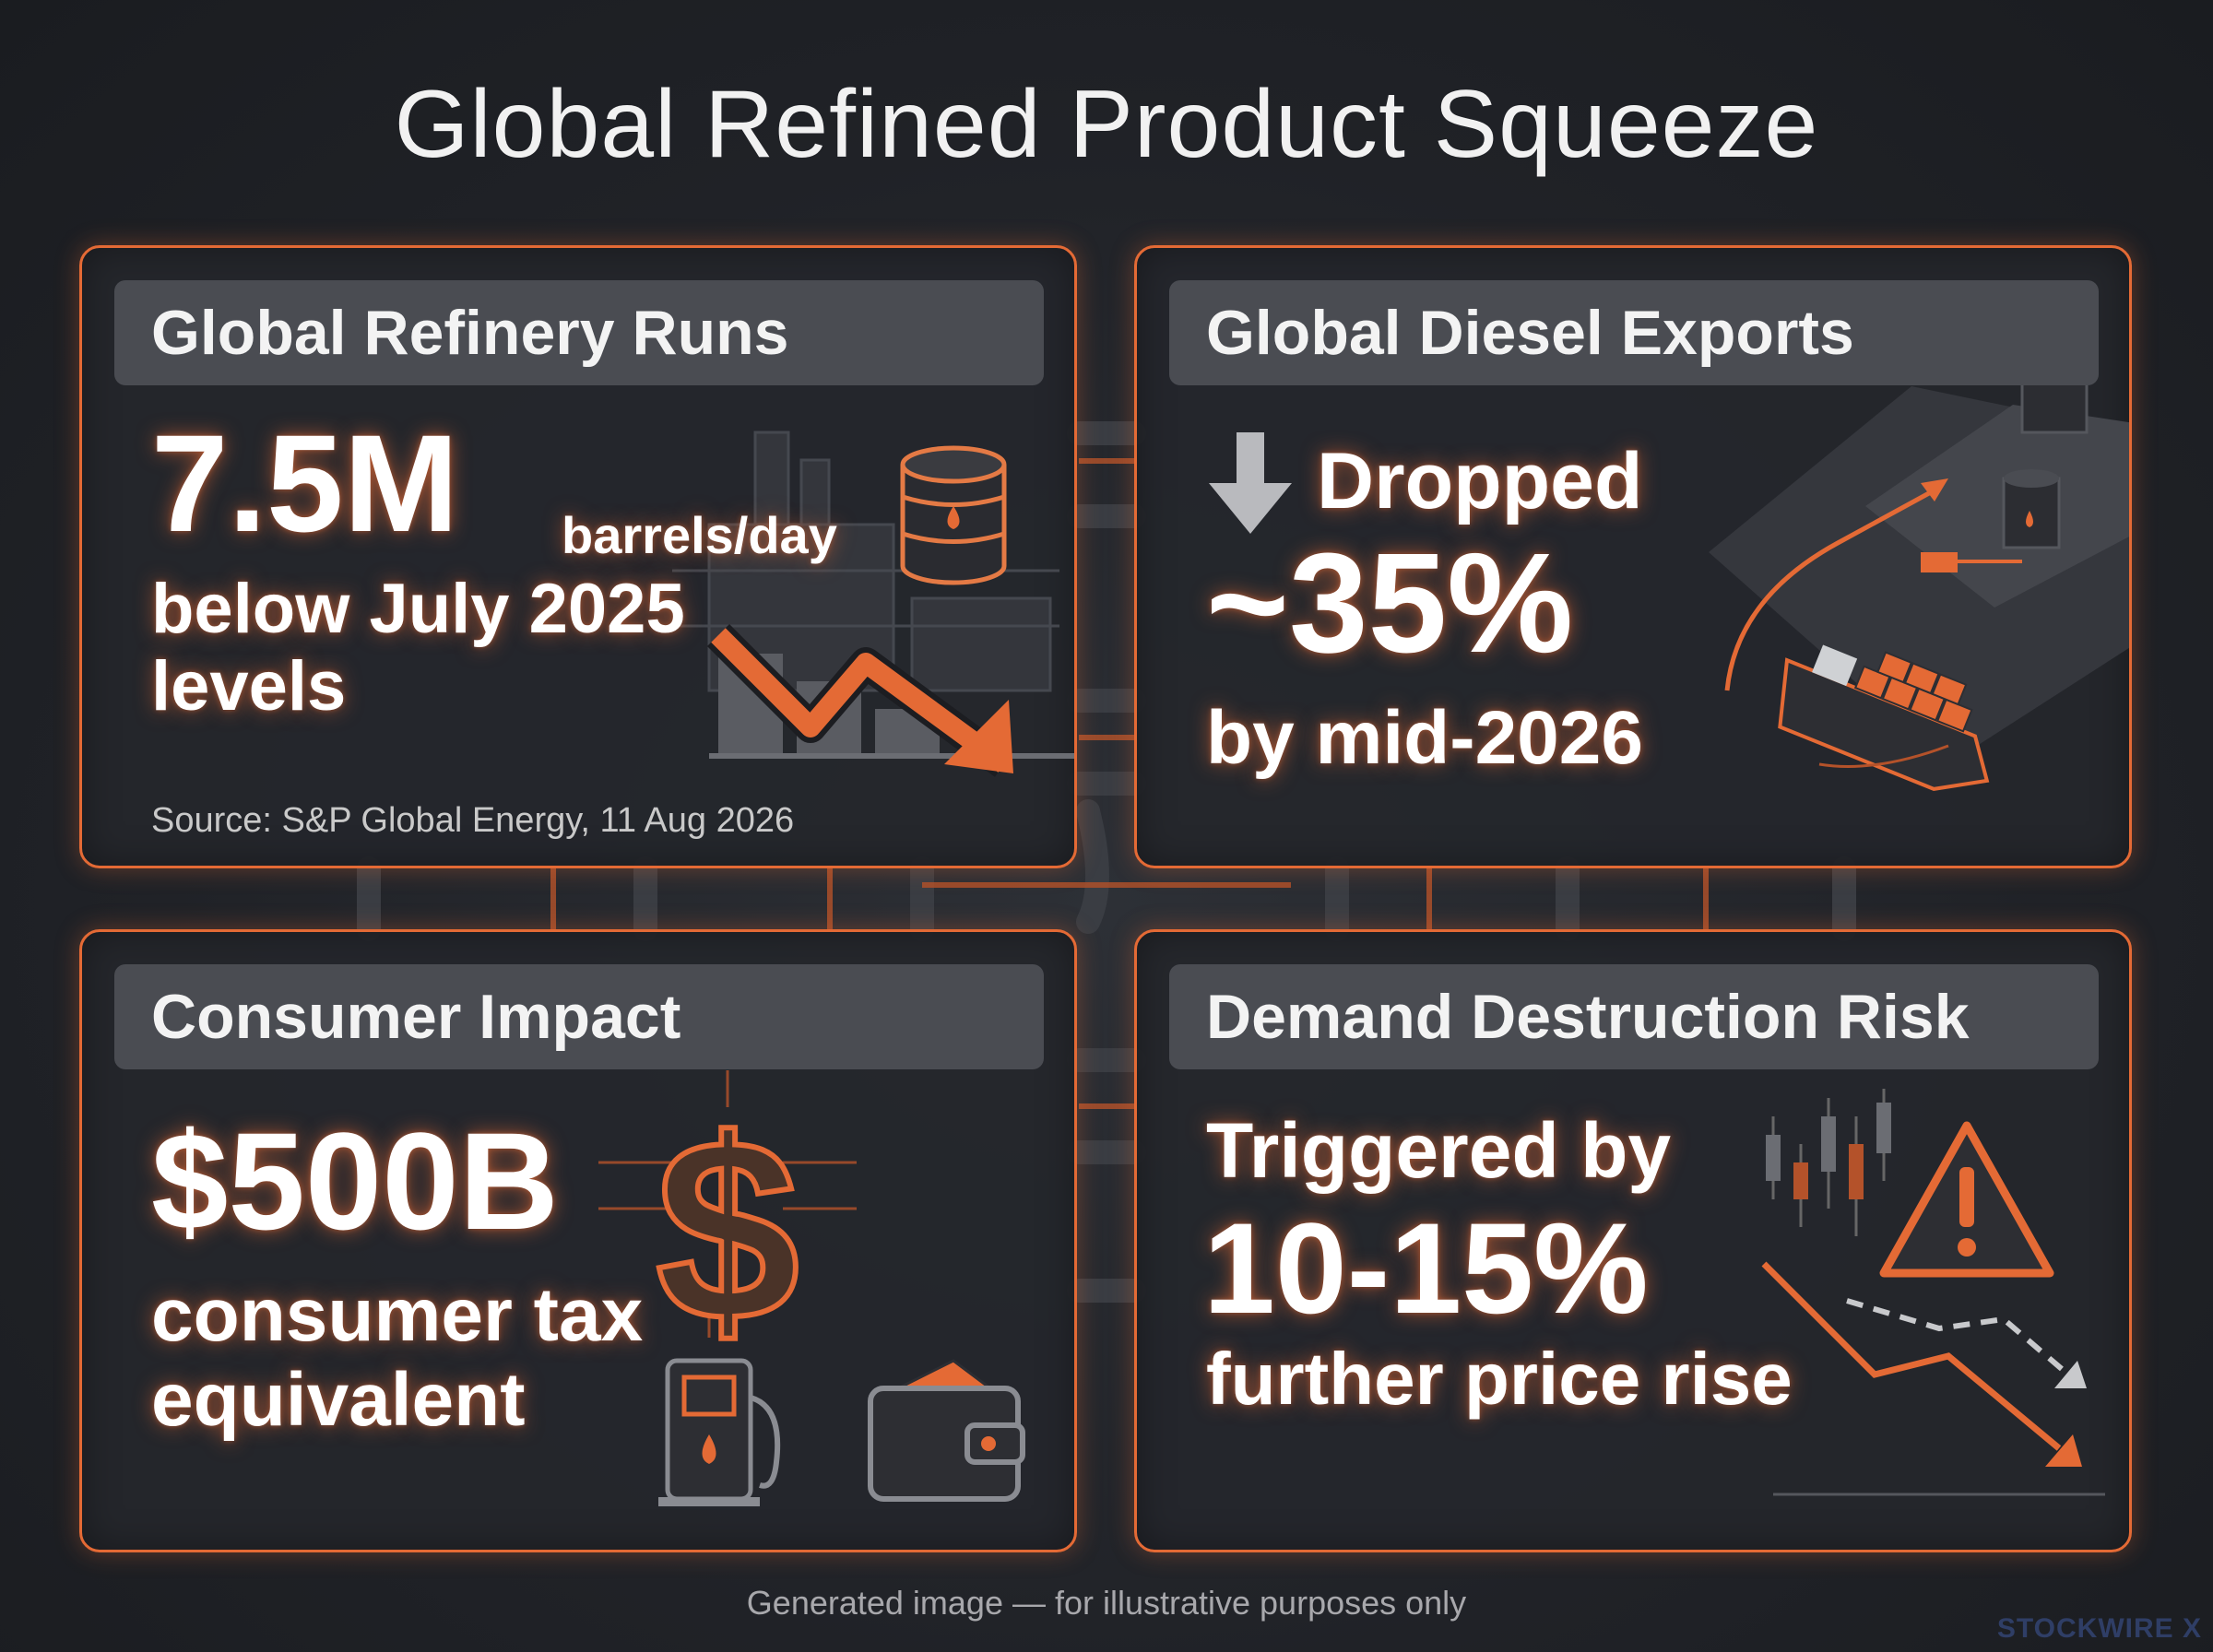 The image size is (2213, 1652). What do you see at coordinates (719, 1432) in the screenshot?
I see `fuel-pump-icon` at bounding box center [719, 1432].